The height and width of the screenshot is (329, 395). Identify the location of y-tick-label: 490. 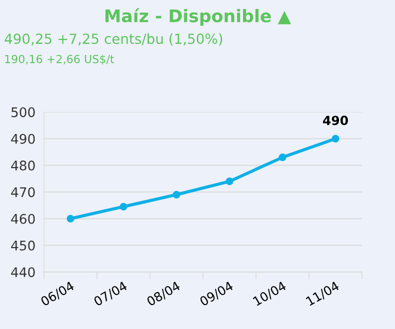
(23, 139).